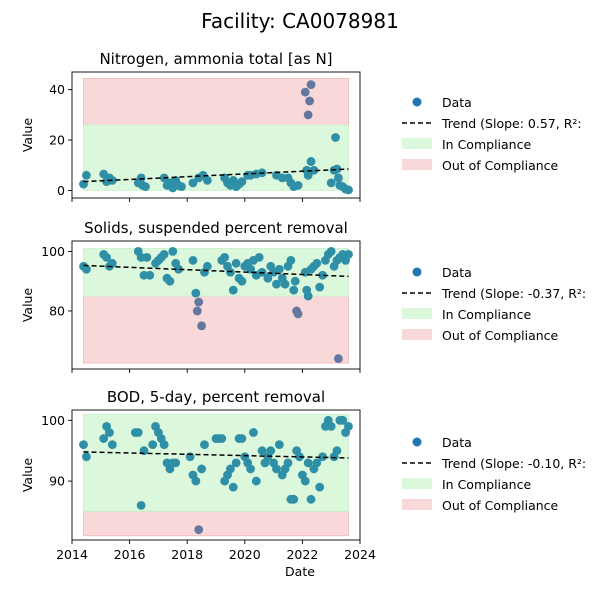 Image resolution: width=600 pixels, height=600 pixels. Describe the element at coordinates (130, 554) in the screenshot. I see `x-tick-label: 2016` at that location.